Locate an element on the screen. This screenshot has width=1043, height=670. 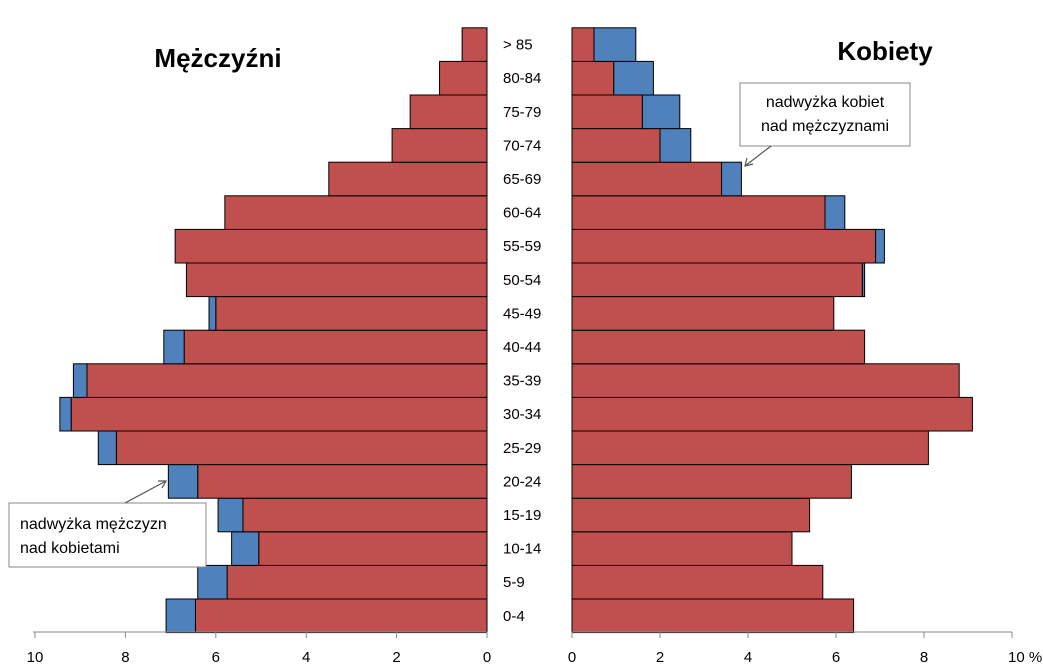
age-label-35-39: 35-39 is located at coordinates (522, 381).